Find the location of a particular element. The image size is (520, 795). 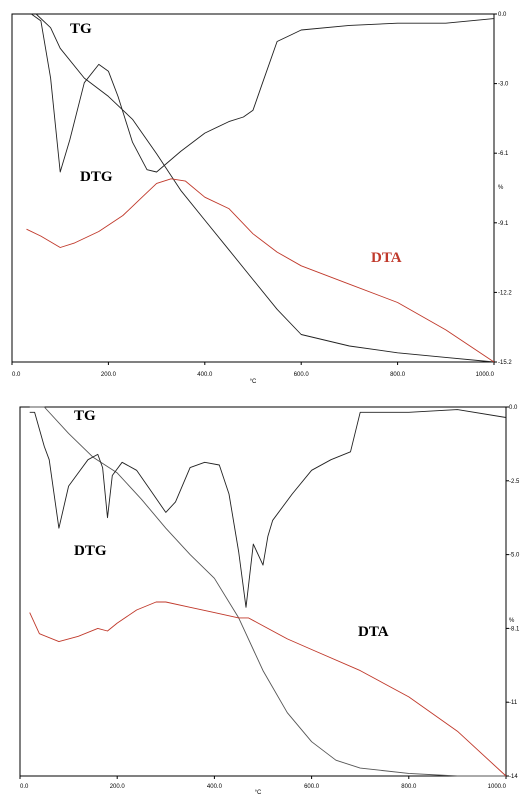

y-tick-label: -5.0 is located at coordinates (514, 556).